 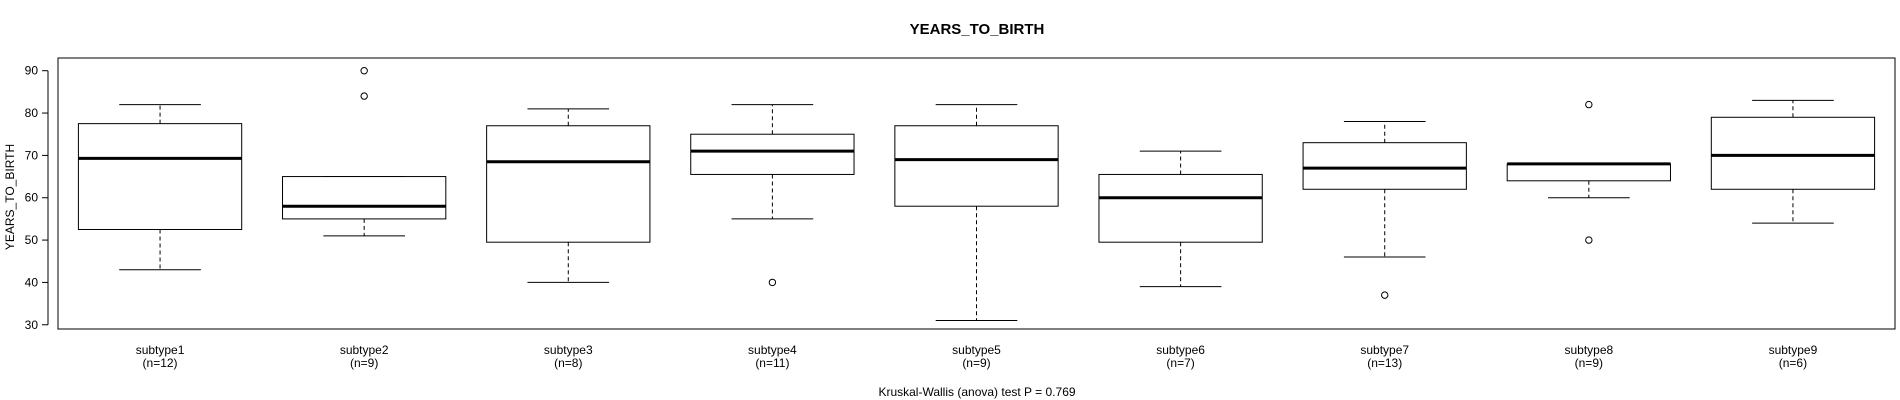 I want to click on y-tick-label: 60, so click(x=32, y=198).